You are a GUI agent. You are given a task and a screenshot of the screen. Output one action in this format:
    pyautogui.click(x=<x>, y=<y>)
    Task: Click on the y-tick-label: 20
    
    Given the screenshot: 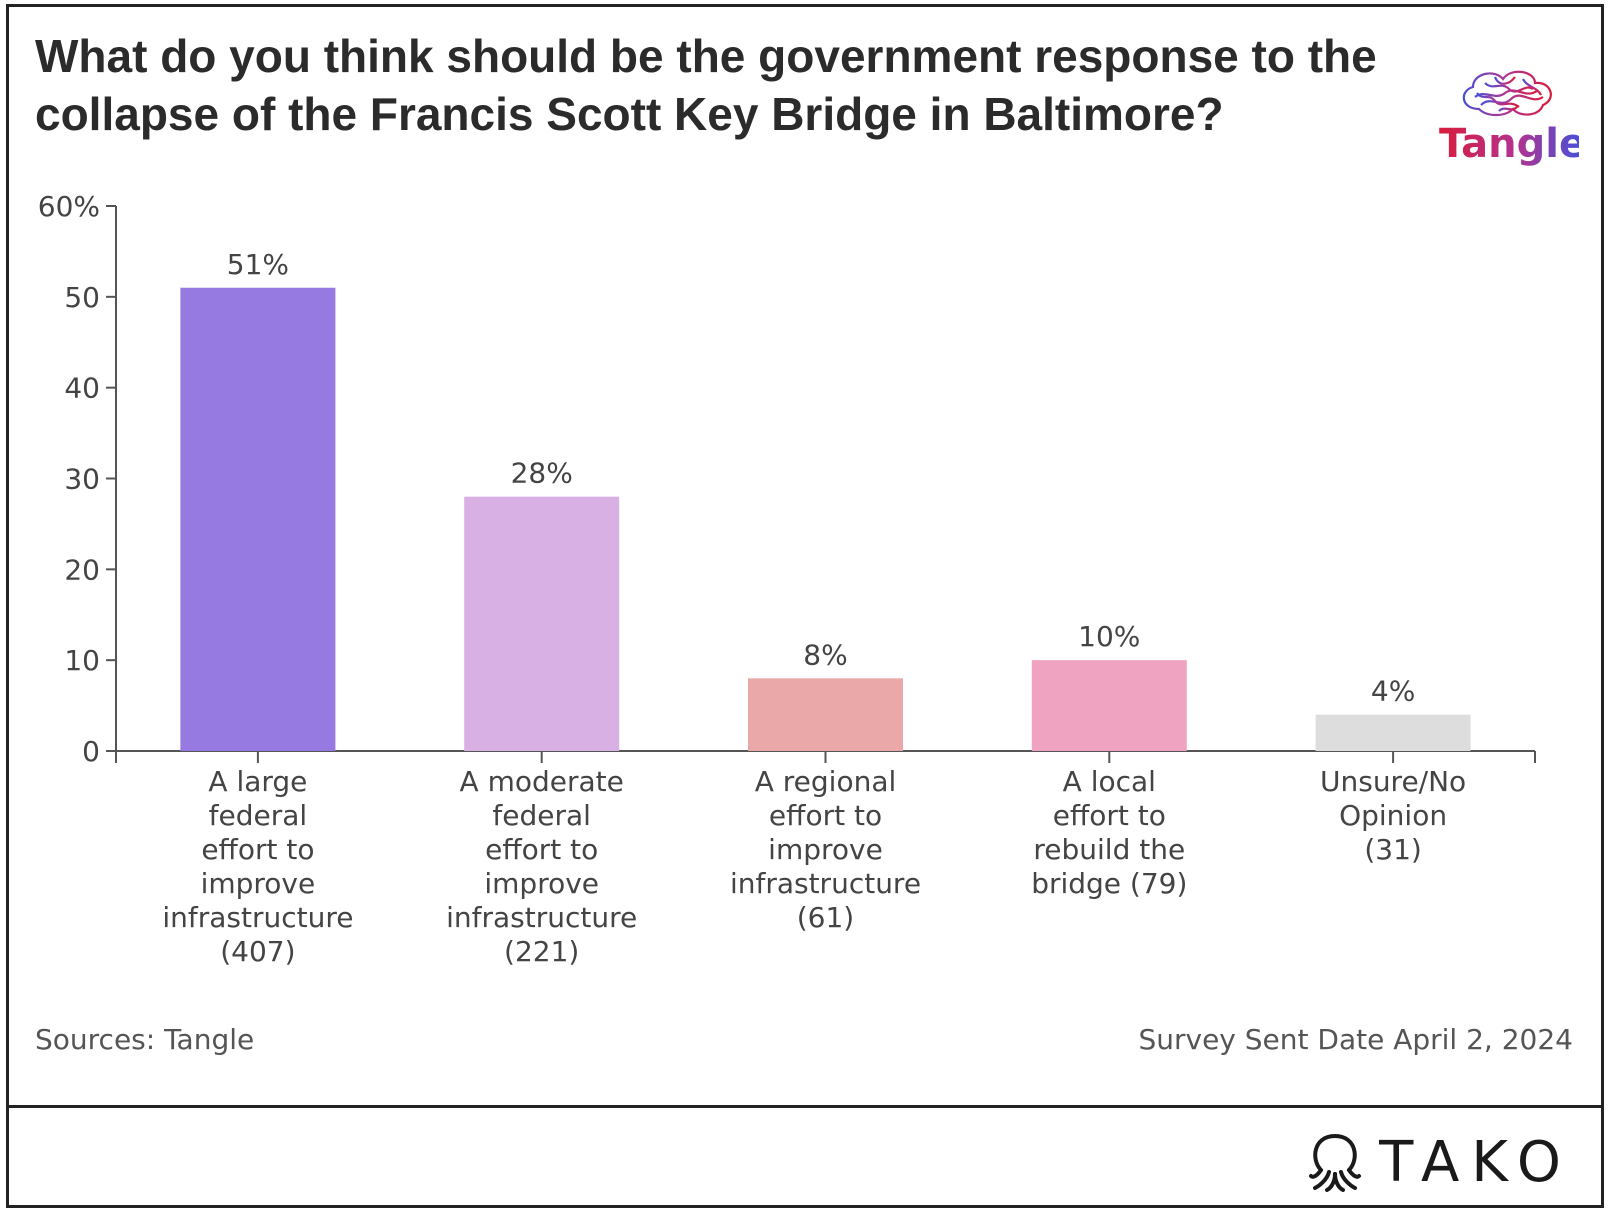 What is the action you would take?
    pyautogui.click(x=82, y=569)
    